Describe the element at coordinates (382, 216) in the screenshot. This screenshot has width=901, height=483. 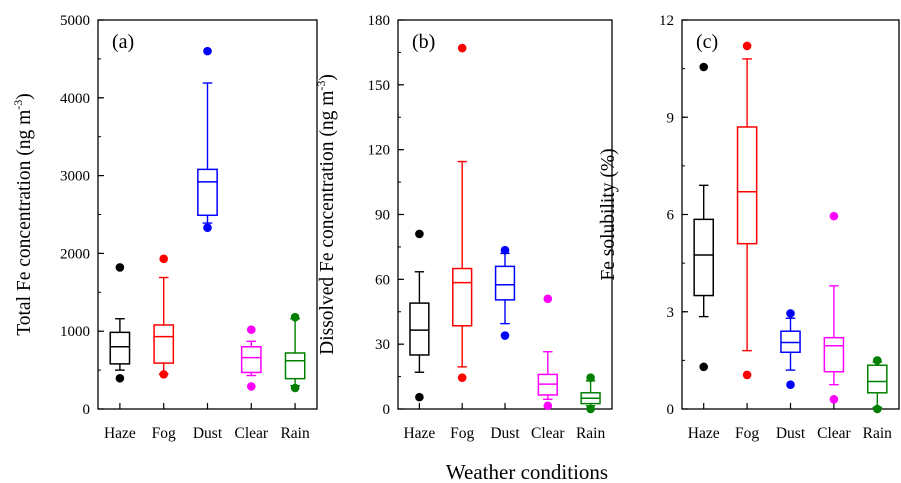
I see `y-tick-label: 90` at that location.